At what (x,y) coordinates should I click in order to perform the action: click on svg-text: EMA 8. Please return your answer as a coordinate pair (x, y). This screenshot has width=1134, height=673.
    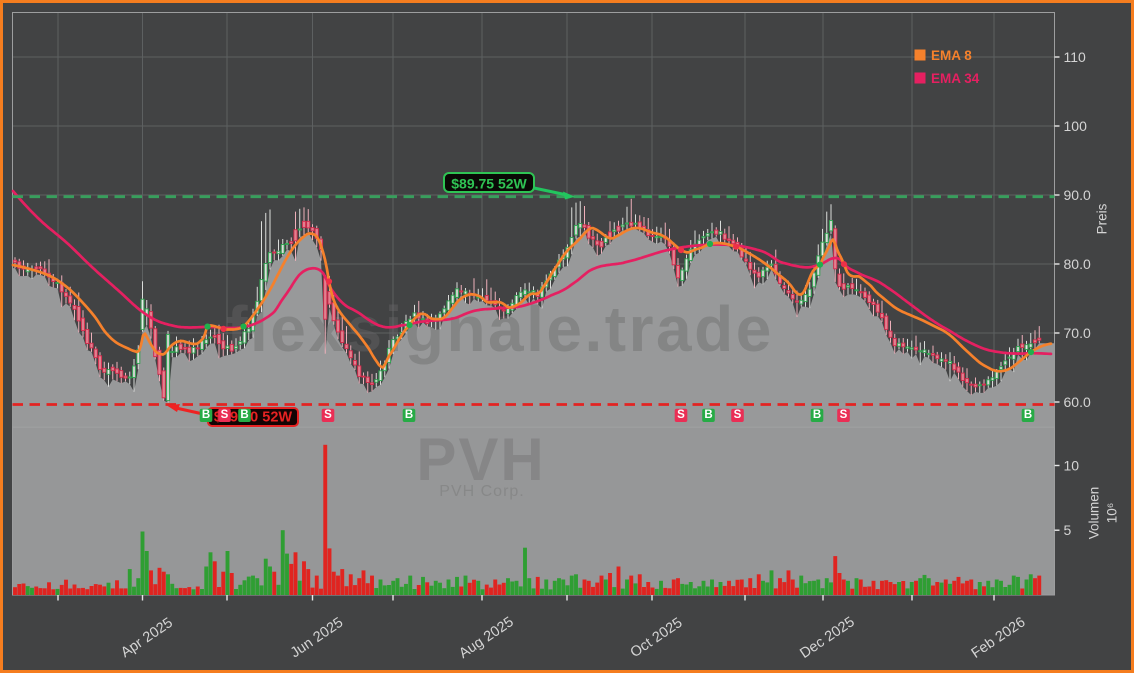
    Looking at the image, I should click on (951, 55).